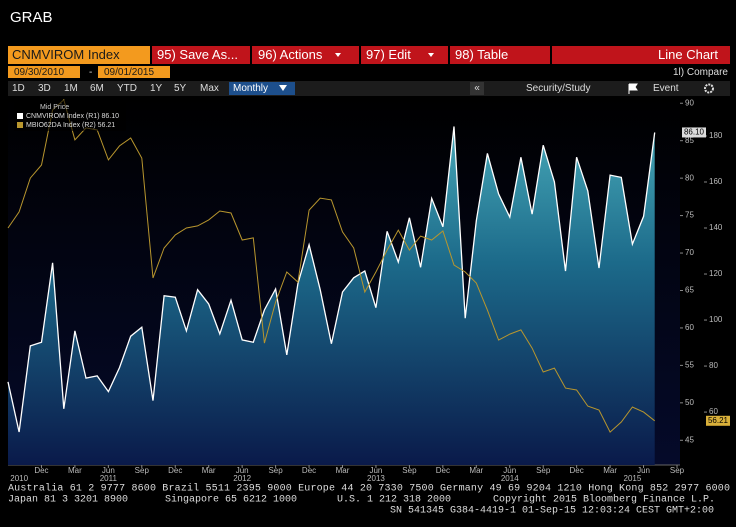 The width and height of the screenshot is (736, 527). I want to click on frequency-button, so click(262, 88).